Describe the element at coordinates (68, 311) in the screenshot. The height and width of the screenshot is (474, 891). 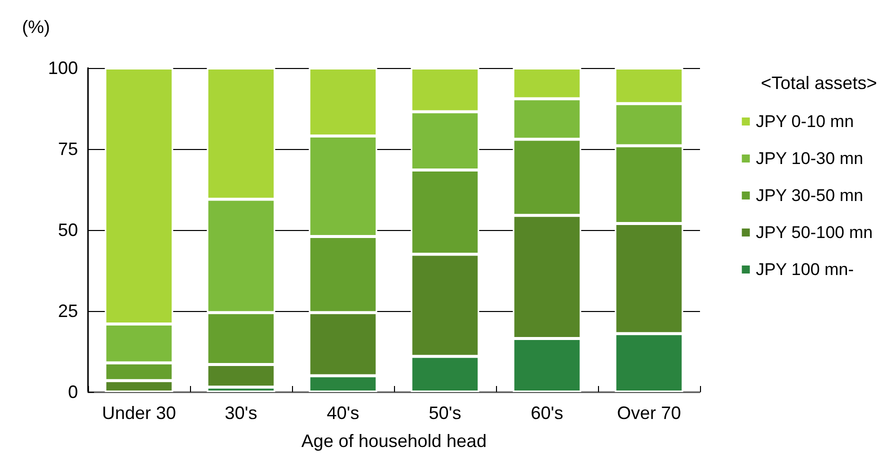
I see `y-tick-label: 25` at that location.